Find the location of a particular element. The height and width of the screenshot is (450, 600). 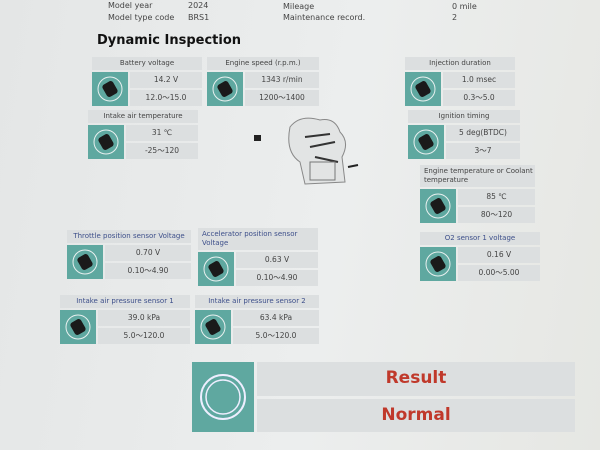

section-title: Dynamic Inspection is located at coordinates (169, 40).